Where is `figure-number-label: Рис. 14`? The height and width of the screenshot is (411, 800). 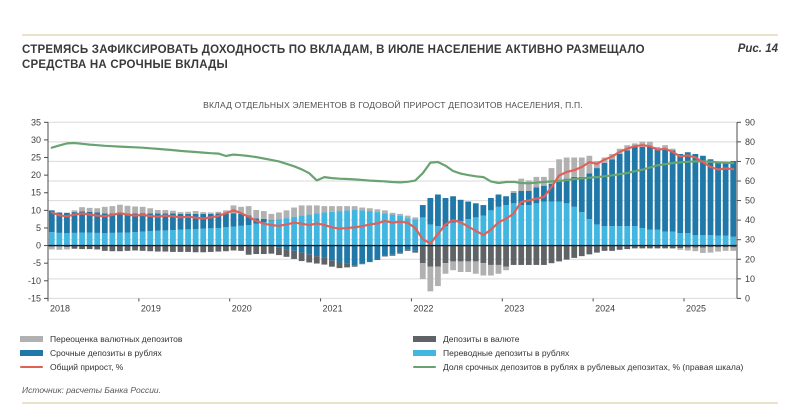
figure-number-label: Рис. 14 is located at coordinates (757, 49).